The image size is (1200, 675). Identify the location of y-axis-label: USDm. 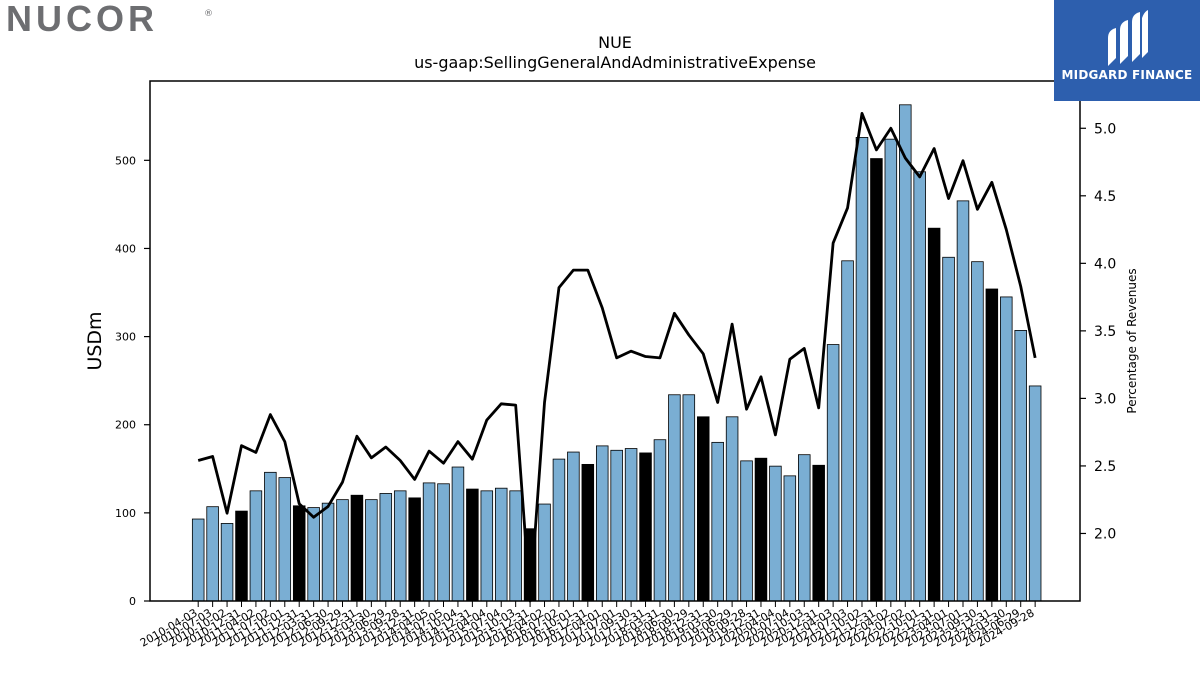
(95, 340).